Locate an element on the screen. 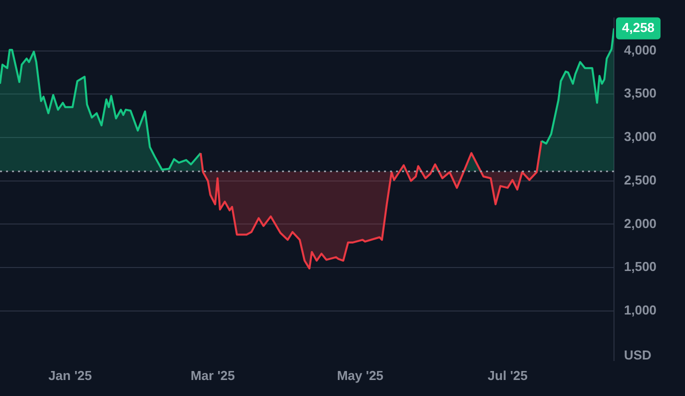 Image resolution: width=685 pixels, height=396 pixels. y-tick-label: 1,000 is located at coordinates (640, 310).